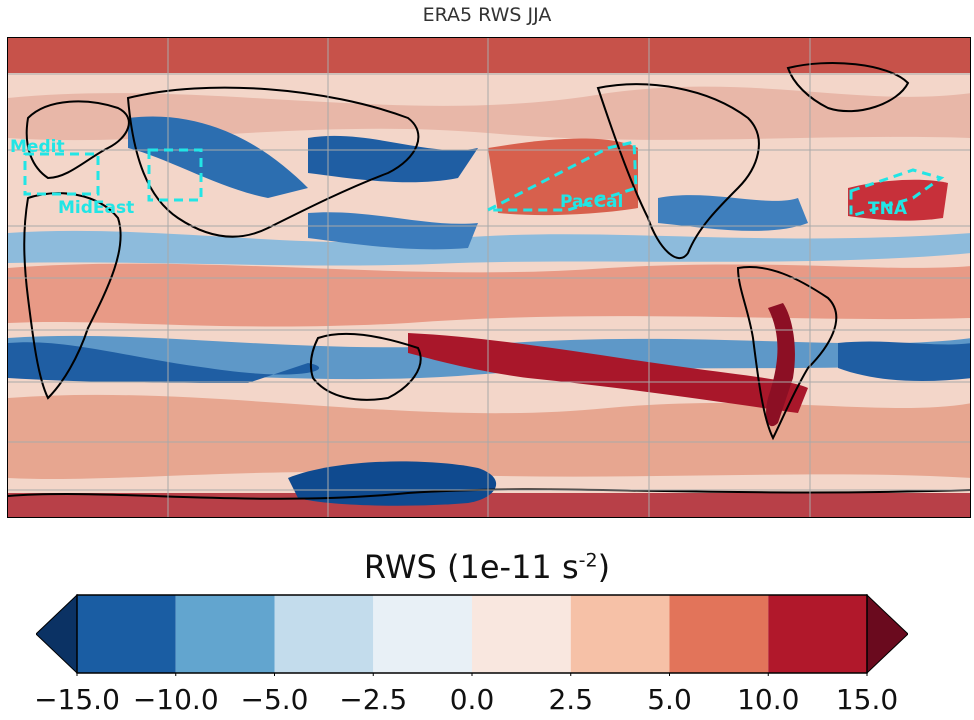 The height and width of the screenshot is (720, 974). I want to click on colorbar-tick-label: 0.0, so click(472, 699).